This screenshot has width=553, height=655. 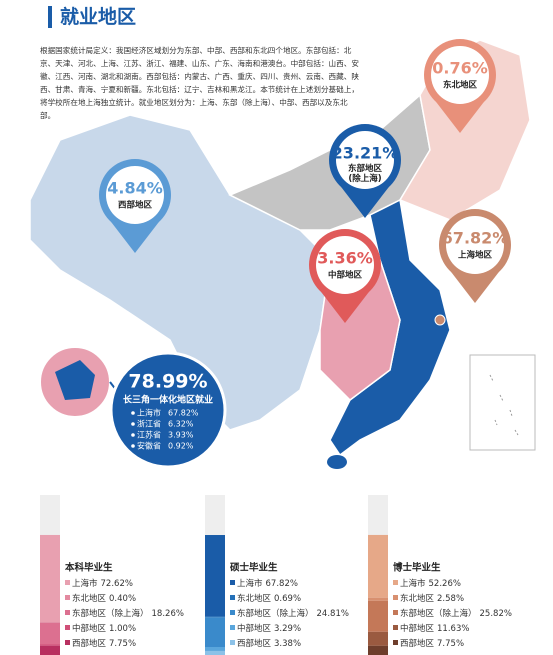 I want to click on delta-badge, so click(x=168, y=410).